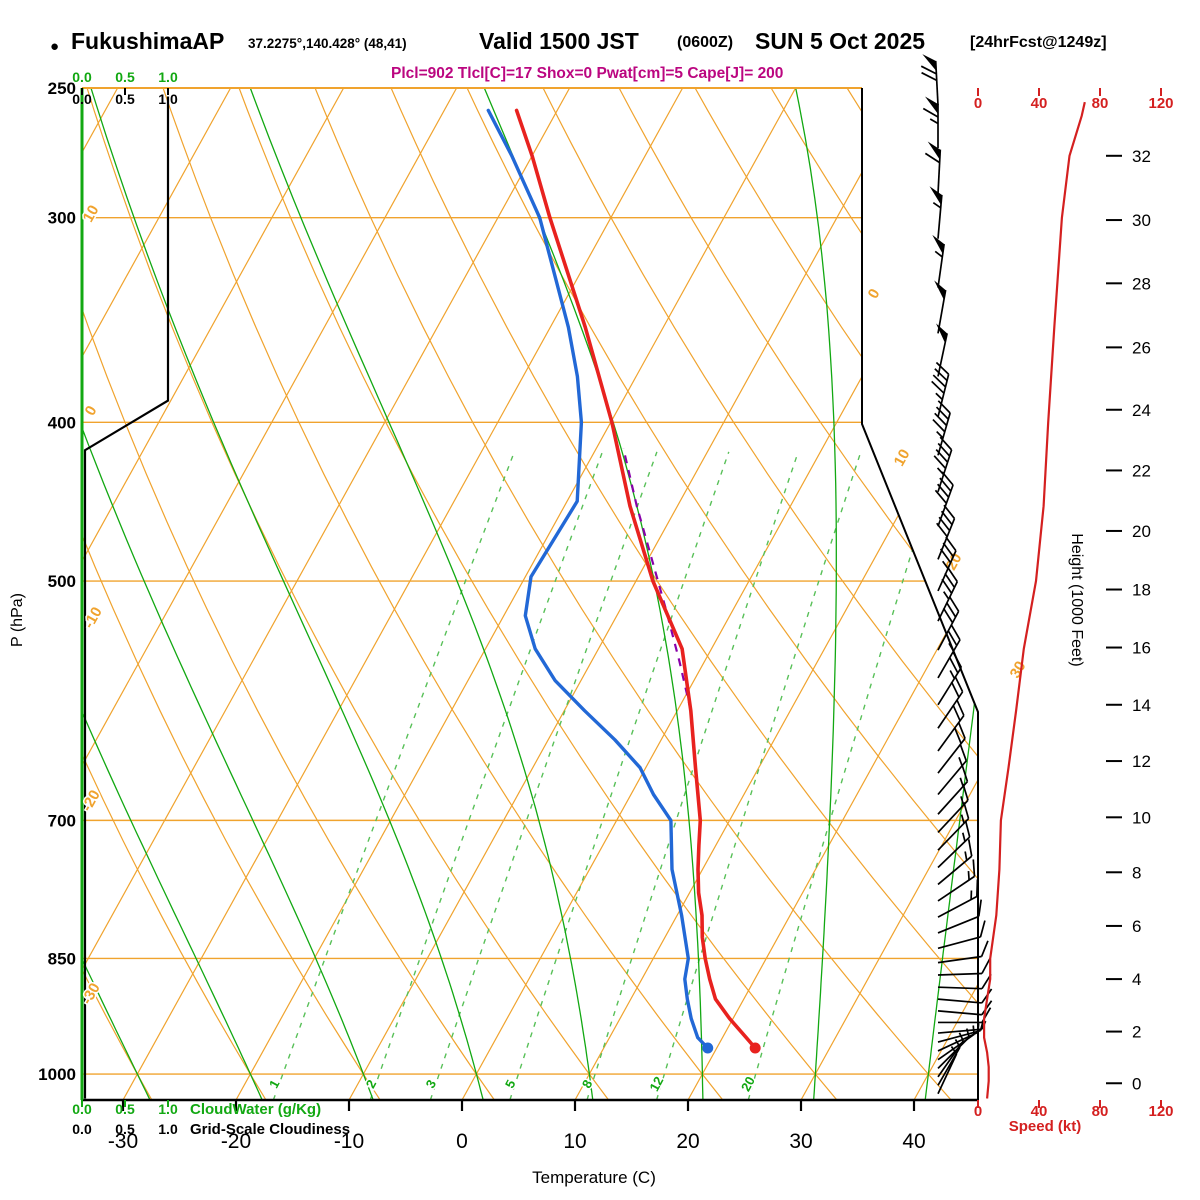 The width and height of the screenshot is (1200, 1200). Describe the element at coordinates (274, 1083) in the screenshot. I see `svg-text: 1` at that location.